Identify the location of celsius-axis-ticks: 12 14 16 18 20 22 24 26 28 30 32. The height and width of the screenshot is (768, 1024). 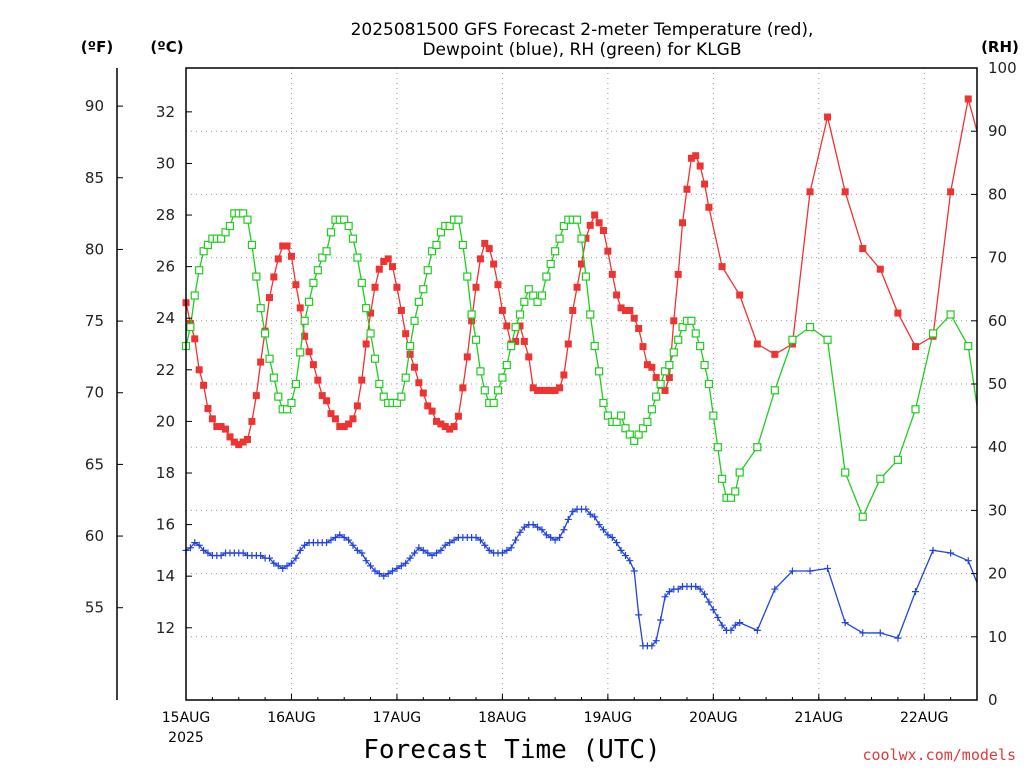
(174, 370).